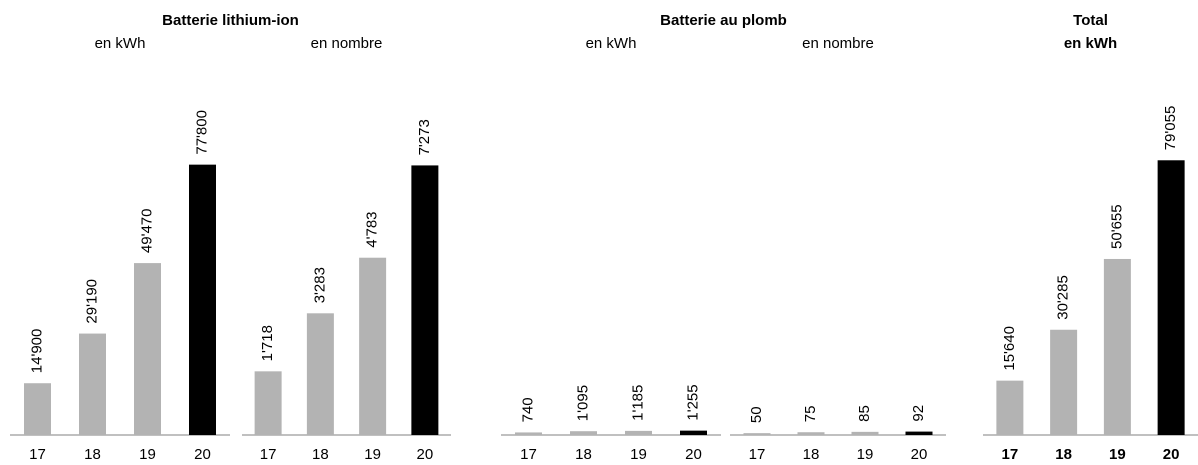  I want to click on group-title: Batterie lithium-ion, so click(230, 20).